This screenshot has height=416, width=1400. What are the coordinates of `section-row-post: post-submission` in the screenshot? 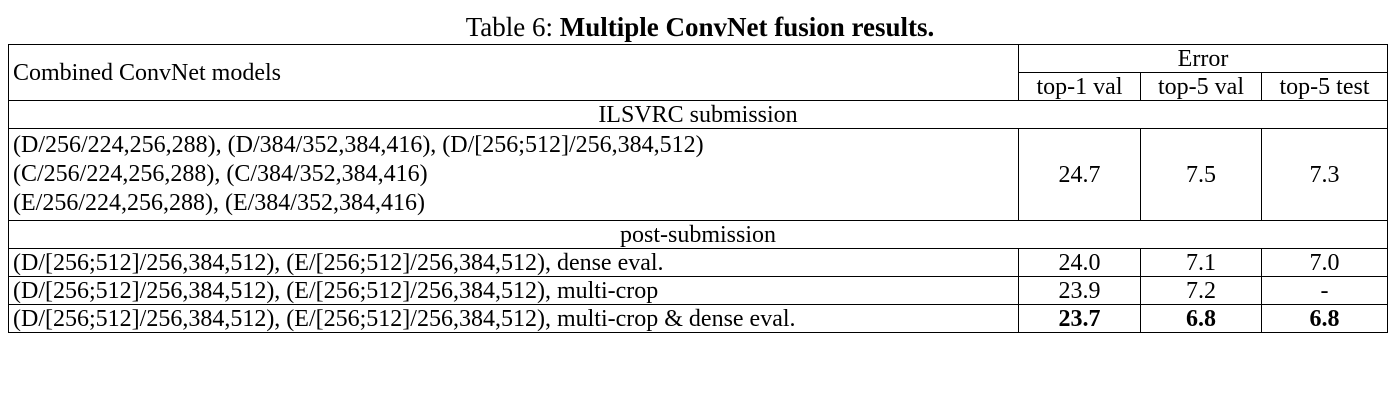 It's located at (698, 234).